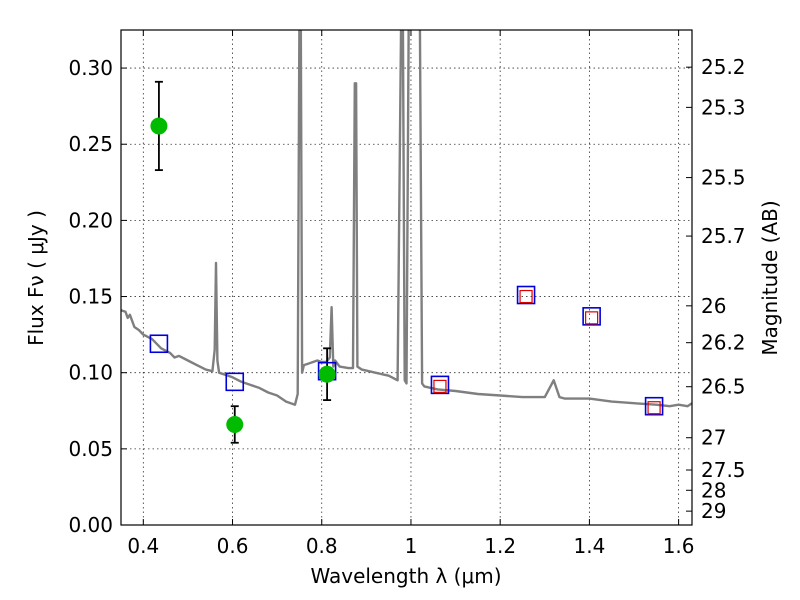  I want to click on y-tick-label: 0.10, so click(90, 373).